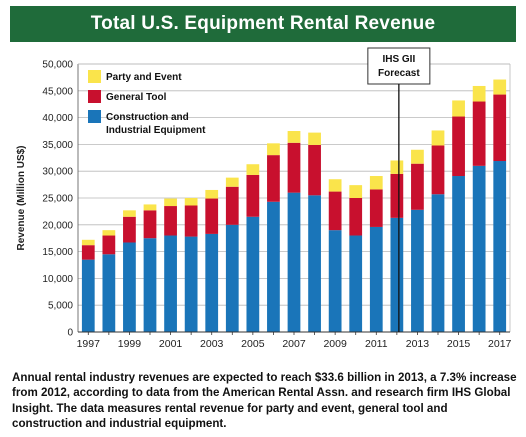 This screenshot has height=437, width=526. I want to click on legend-label: Construction and, so click(147, 117).